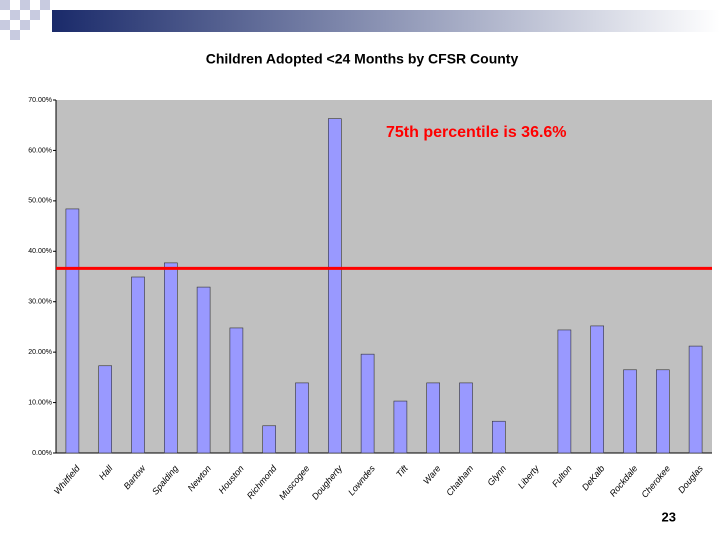 The image size is (720, 540). What do you see at coordinates (669, 516) in the screenshot?
I see `page-number: 23` at bounding box center [669, 516].